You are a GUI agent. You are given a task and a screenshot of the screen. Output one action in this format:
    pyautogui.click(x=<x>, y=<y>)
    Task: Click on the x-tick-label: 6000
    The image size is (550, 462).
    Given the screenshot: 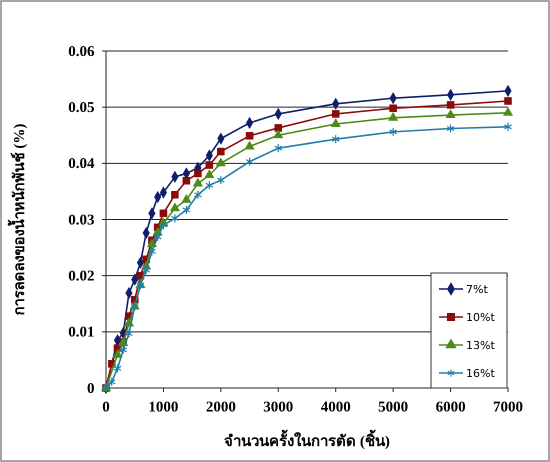 What is the action you would take?
    pyautogui.click(x=451, y=408)
    